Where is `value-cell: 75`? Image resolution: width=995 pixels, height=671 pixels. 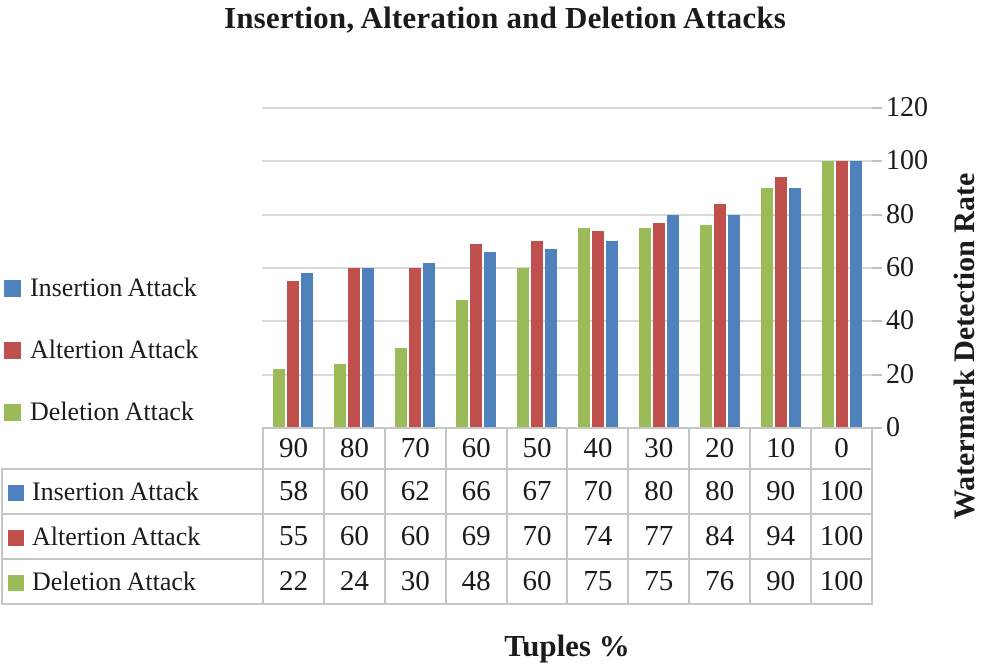 value-cell: 75 is located at coordinates (598, 581).